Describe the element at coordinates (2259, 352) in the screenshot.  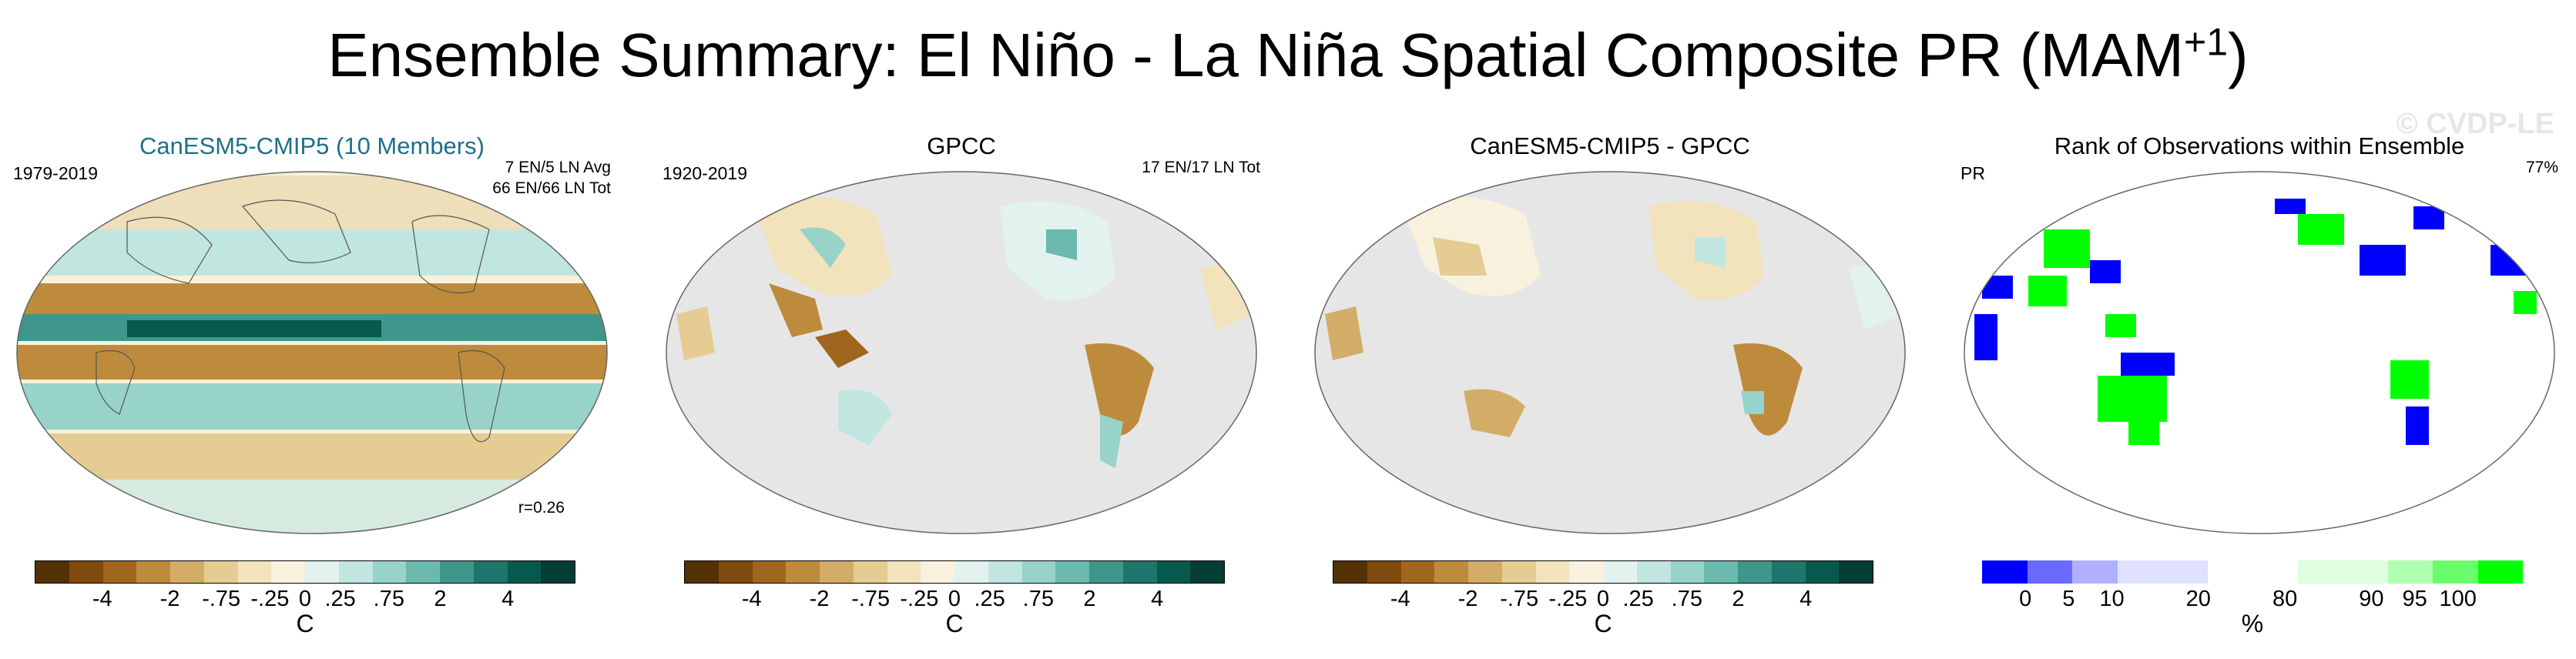
I see `rank-map` at that location.